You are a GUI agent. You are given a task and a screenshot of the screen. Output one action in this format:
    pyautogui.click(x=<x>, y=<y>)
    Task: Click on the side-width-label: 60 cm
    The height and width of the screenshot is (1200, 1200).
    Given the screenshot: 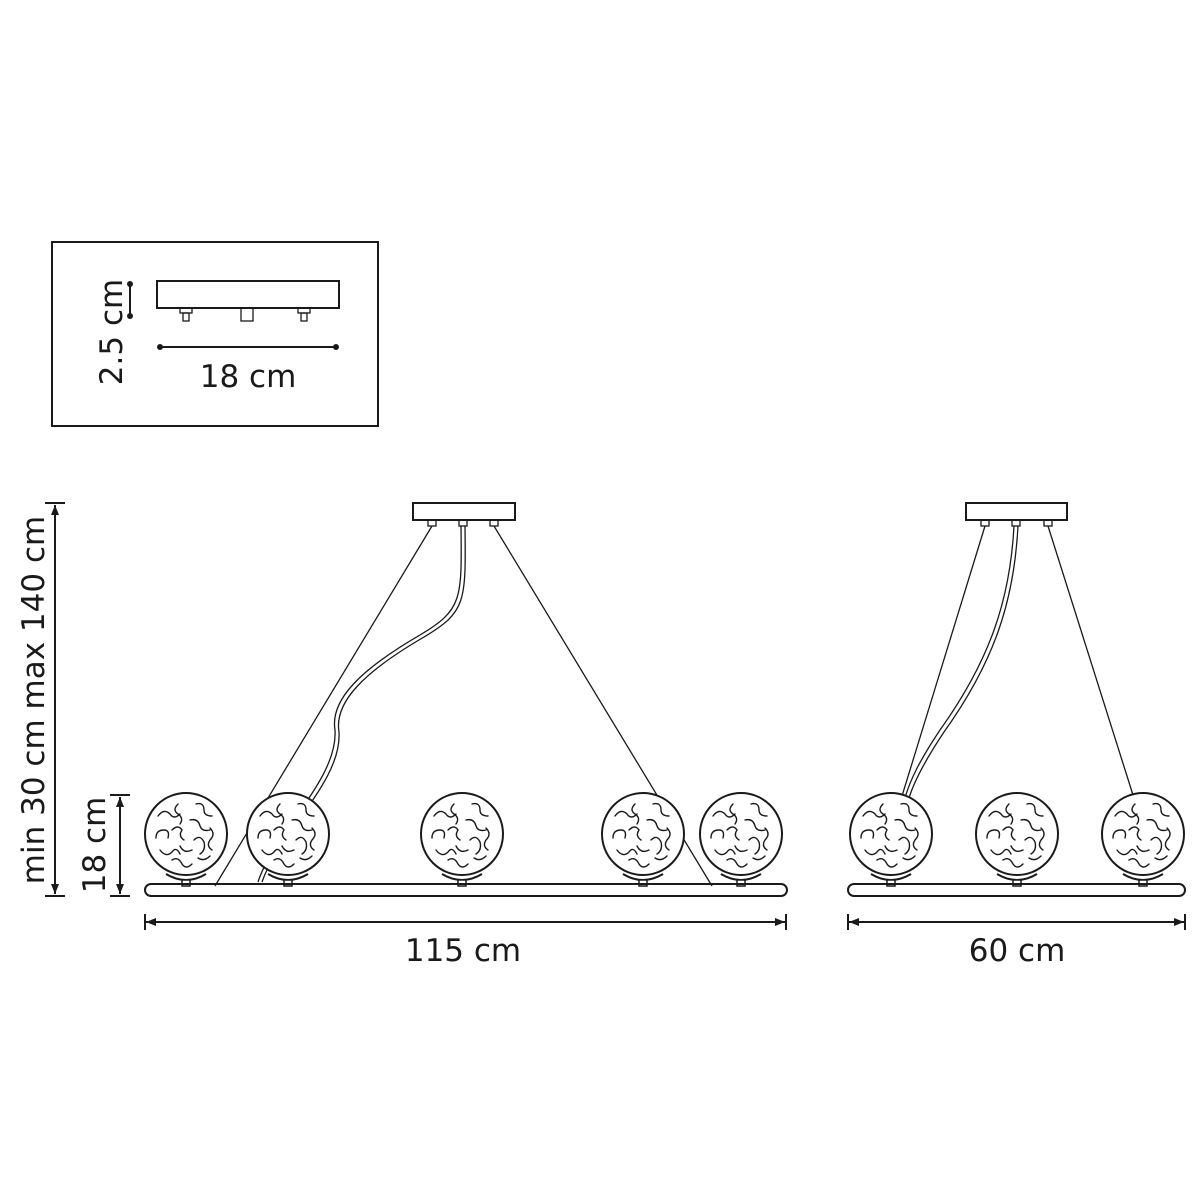 What is the action you would take?
    pyautogui.click(x=1017, y=951)
    